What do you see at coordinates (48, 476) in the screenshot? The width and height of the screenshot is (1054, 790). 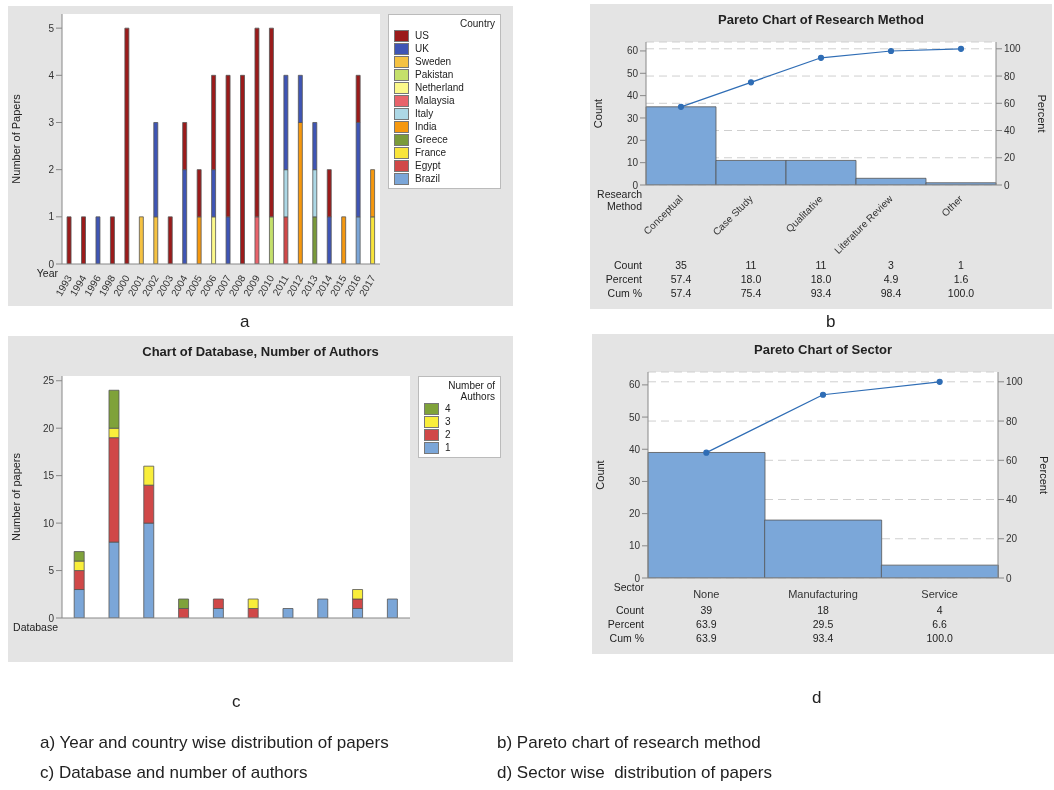 I see `y-tick-label: 15` at bounding box center [48, 476].